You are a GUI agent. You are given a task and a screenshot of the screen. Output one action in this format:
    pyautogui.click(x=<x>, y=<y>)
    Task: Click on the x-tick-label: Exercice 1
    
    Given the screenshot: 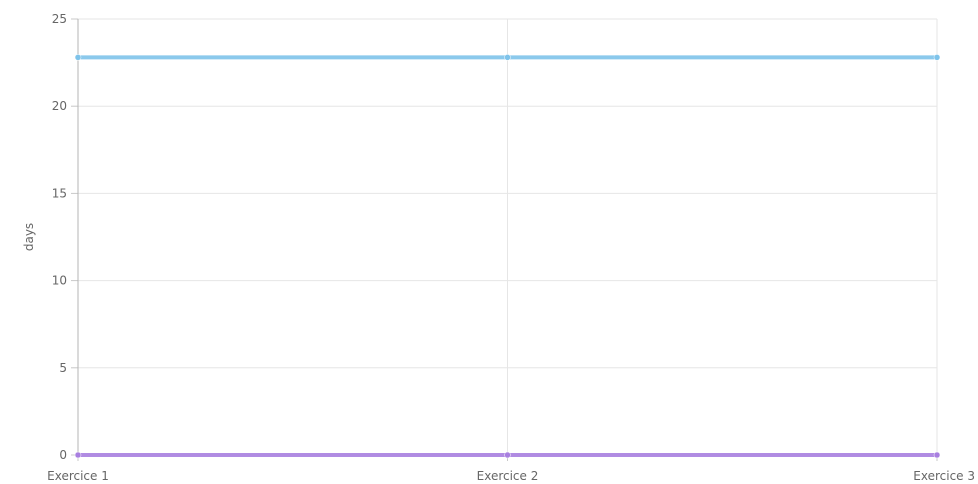 What is the action you would take?
    pyautogui.click(x=78, y=476)
    